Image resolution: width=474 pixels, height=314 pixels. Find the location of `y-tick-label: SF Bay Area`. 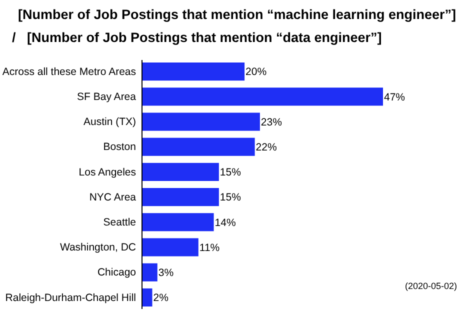

y-tick-label: SF Bay Area is located at coordinates (106, 97).